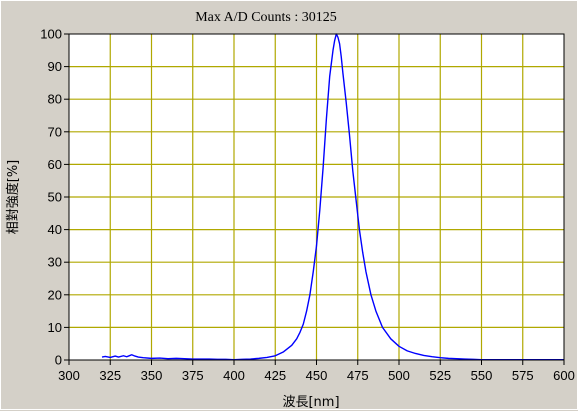 This screenshot has width=578, height=411. What do you see at coordinates (55, 327) in the screenshot?
I see `y-tick-label: 10` at bounding box center [55, 327].